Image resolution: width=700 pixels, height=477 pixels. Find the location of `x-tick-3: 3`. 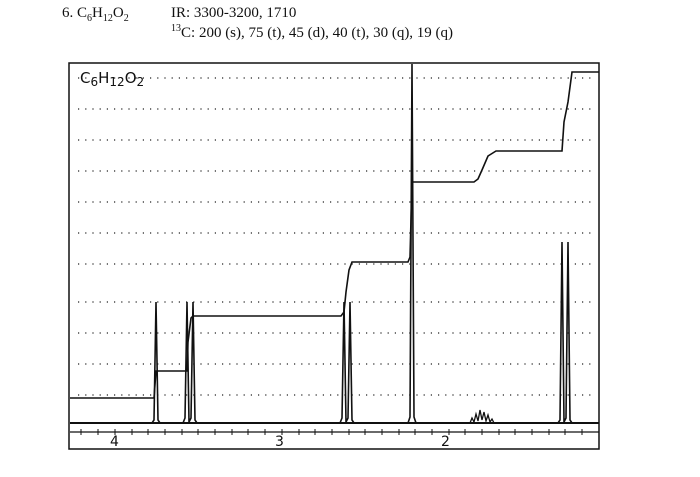

x-tick-3: 3 is located at coordinates (279, 442).